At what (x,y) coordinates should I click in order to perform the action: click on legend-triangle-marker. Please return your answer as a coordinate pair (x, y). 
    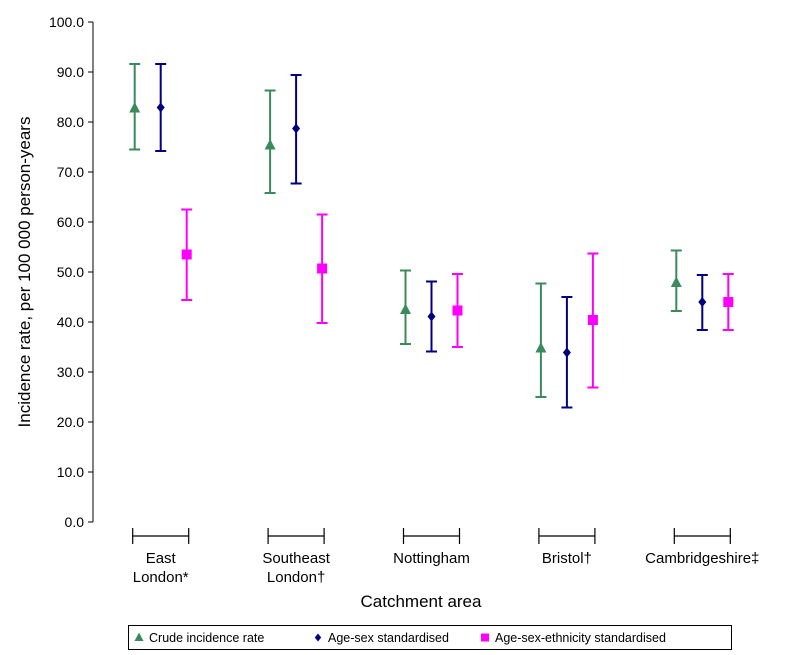
    Looking at the image, I should click on (139, 636).